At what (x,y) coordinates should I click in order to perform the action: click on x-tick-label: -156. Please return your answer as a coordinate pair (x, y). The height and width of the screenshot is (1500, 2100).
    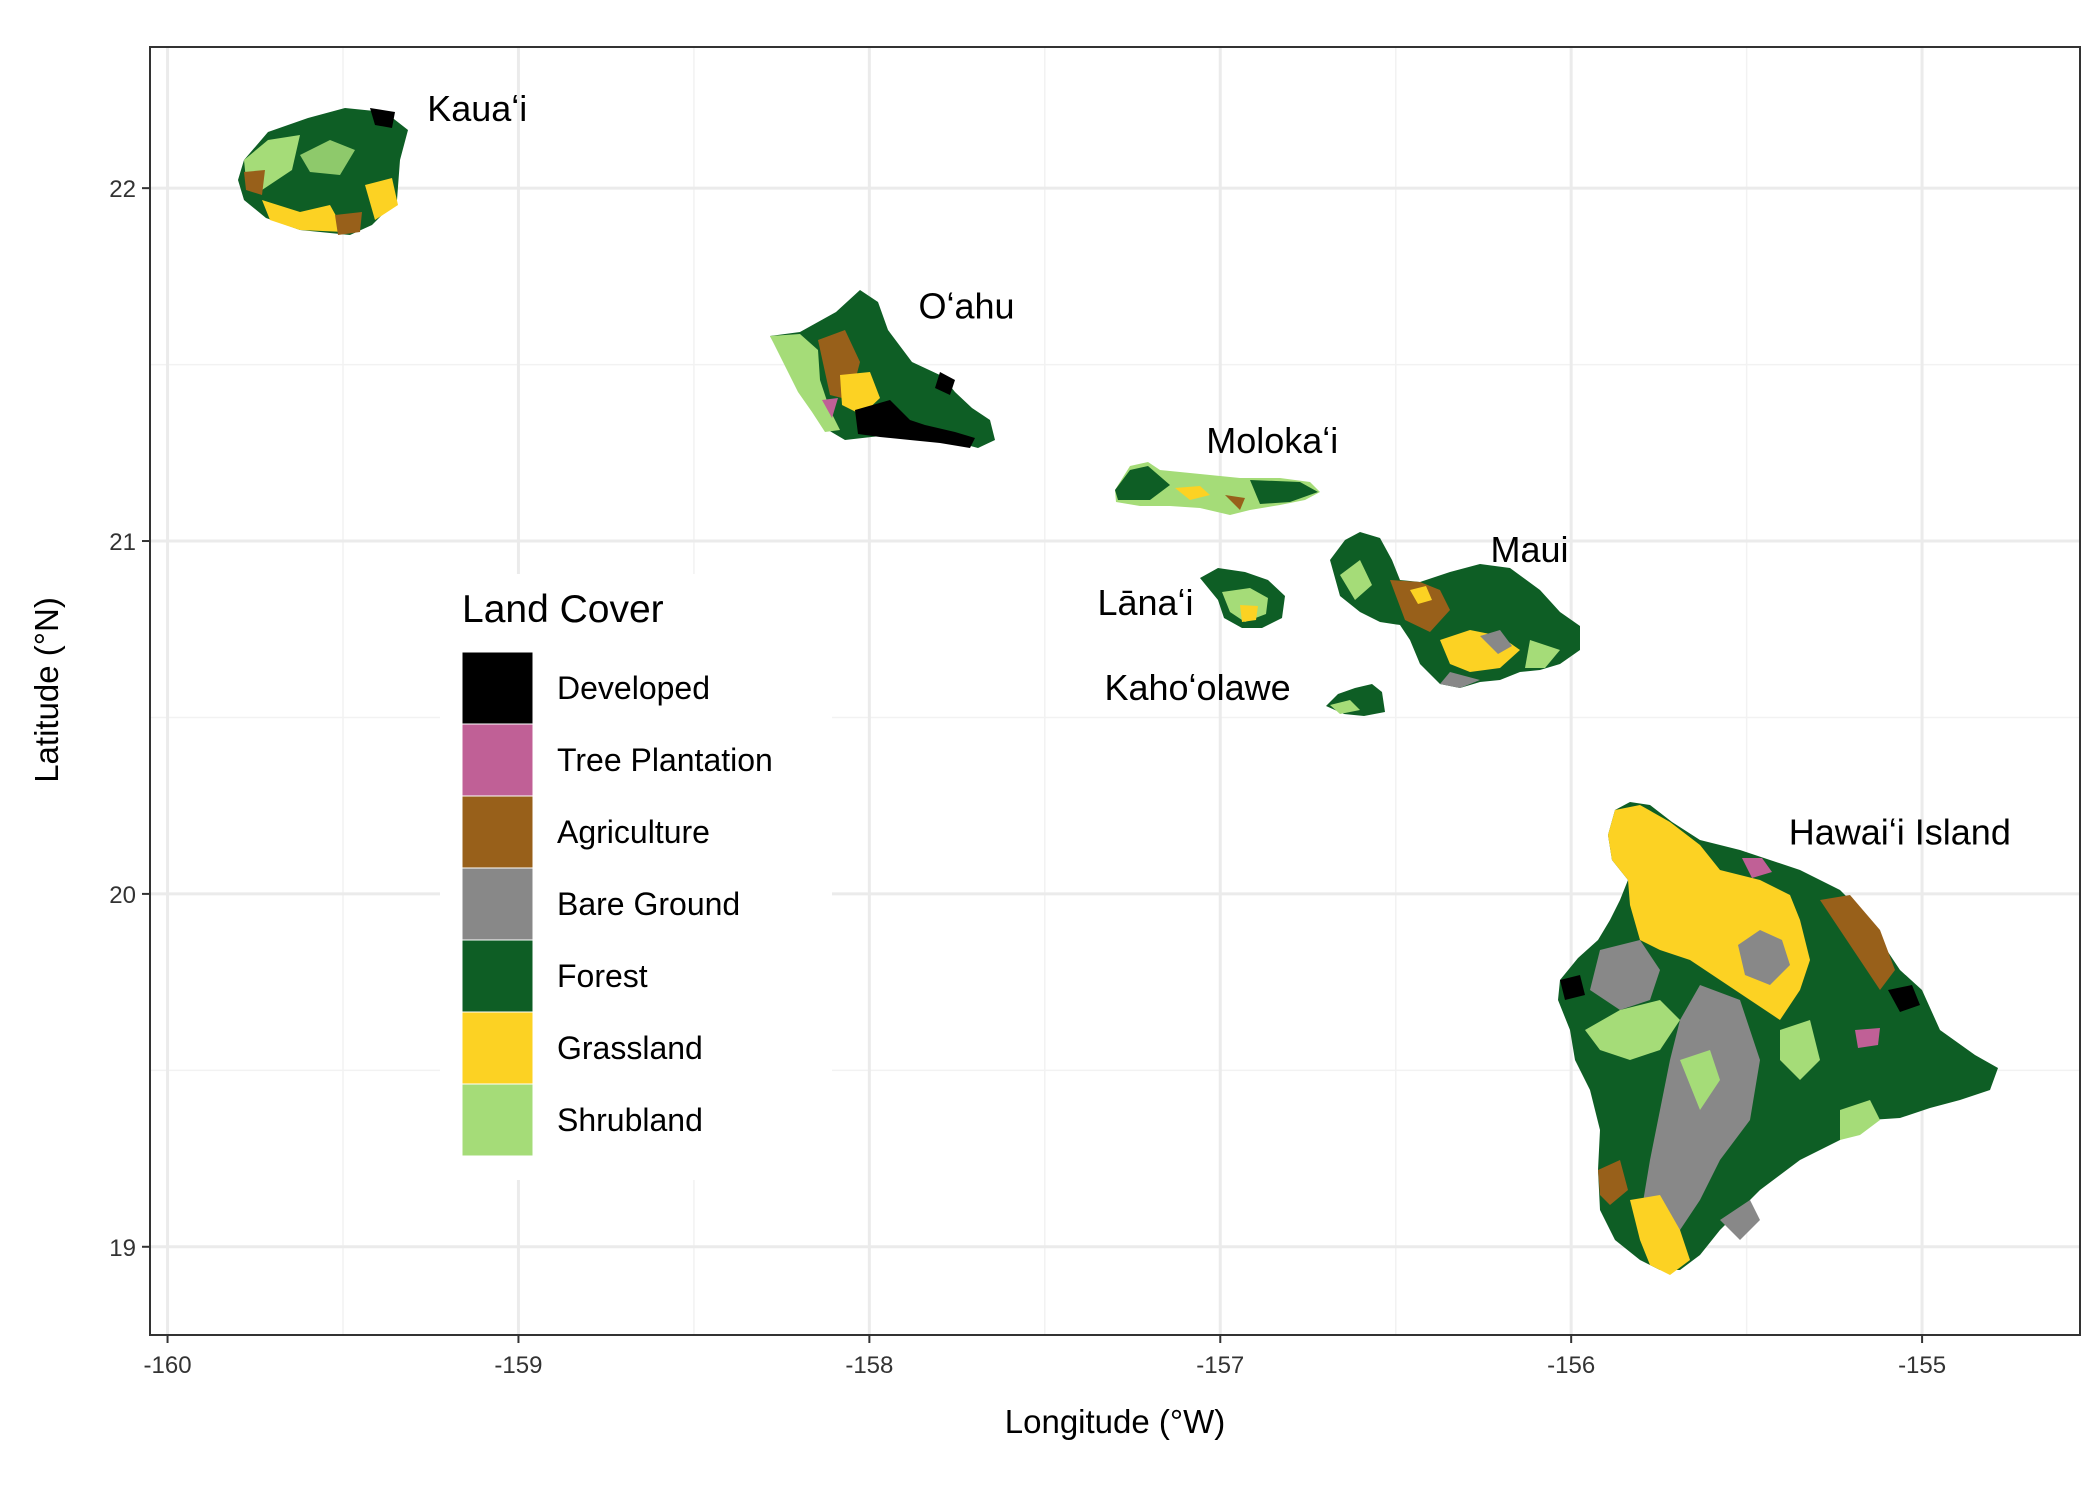
    Looking at the image, I should click on (1571, 1365).